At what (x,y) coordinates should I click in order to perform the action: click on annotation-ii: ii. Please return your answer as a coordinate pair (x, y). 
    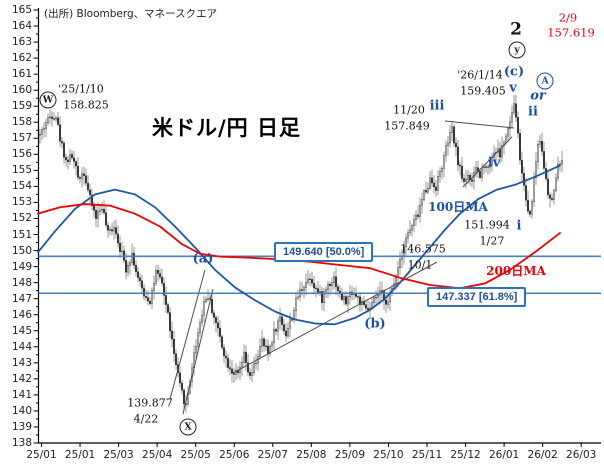
    Looking at the image, I should click on (533, 112).